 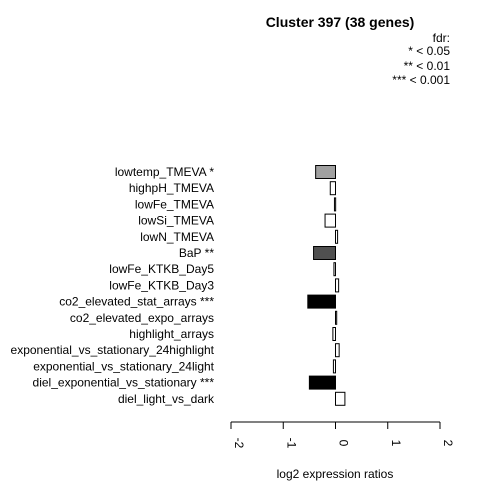 I want to click on x-axis: -2 -1 0 1 2, so click(x=342, y=435).